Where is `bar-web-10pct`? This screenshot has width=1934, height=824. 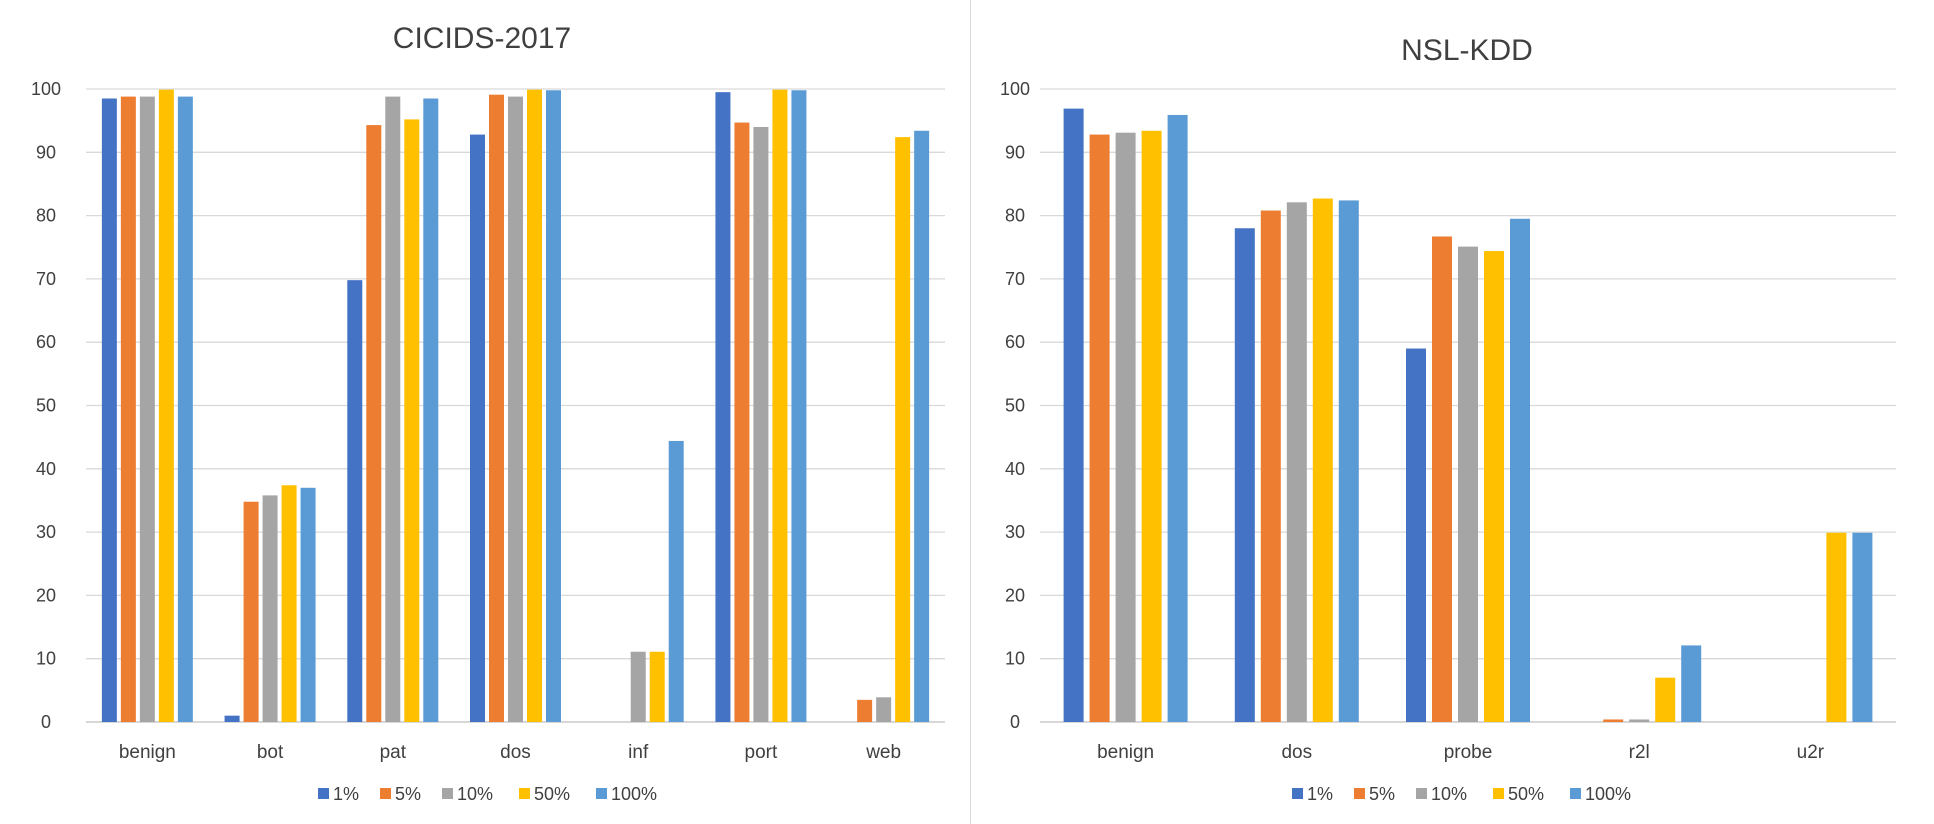 bar-web-10pct is located at coordinates (884, 709).